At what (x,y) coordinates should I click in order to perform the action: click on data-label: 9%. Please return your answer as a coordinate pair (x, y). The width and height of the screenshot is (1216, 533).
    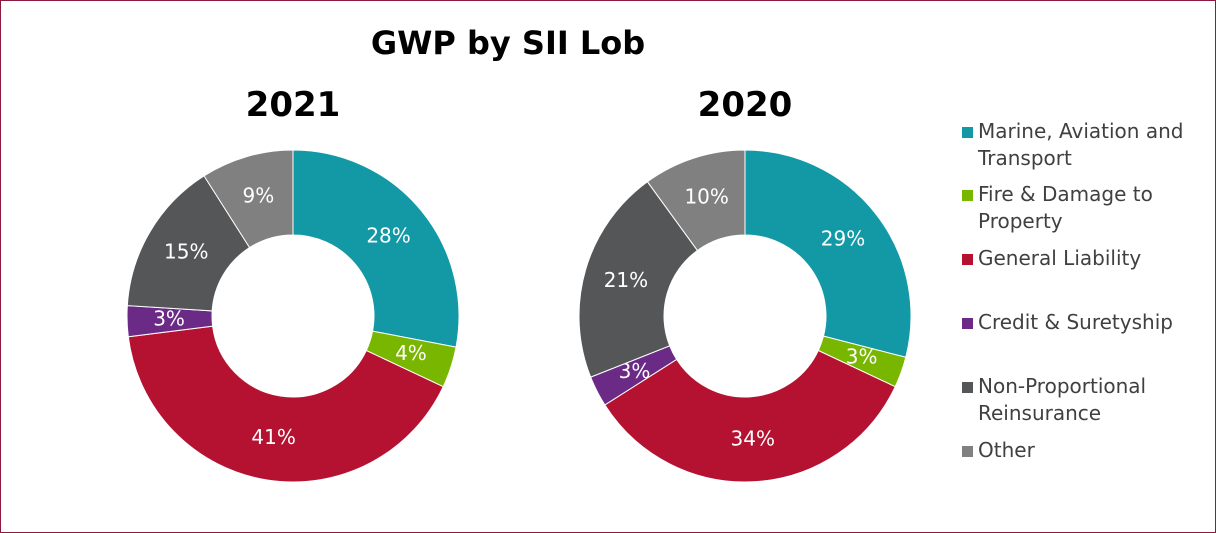
    Looking at the image, I should click on (259, 195).